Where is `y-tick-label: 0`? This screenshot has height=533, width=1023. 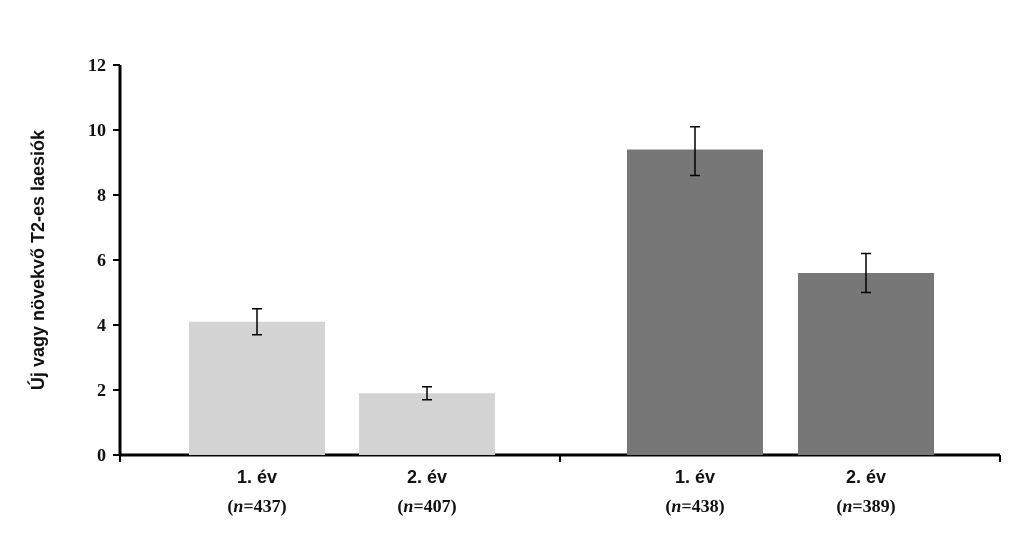 y-tick-label: 0 is located at coordinates (101, 455).